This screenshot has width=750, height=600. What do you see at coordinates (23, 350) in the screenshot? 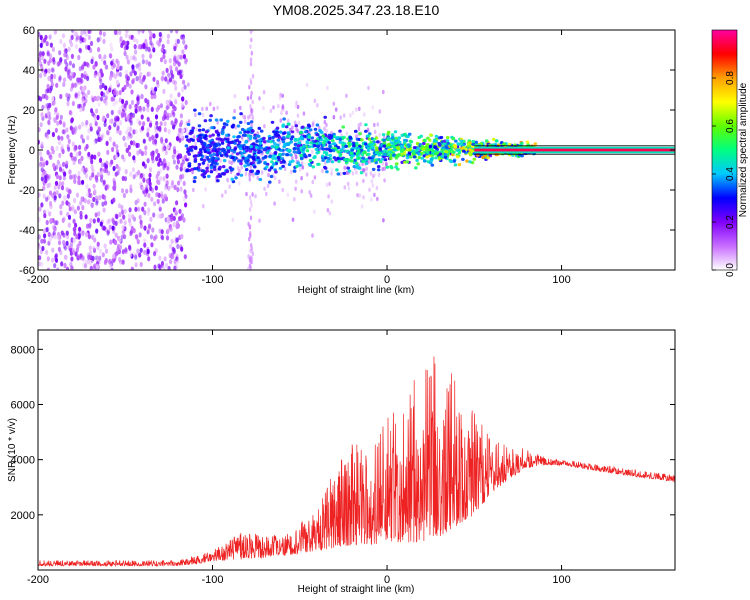
I see `snr-y-tick-label: 8000` at bounding box center [23, 350].